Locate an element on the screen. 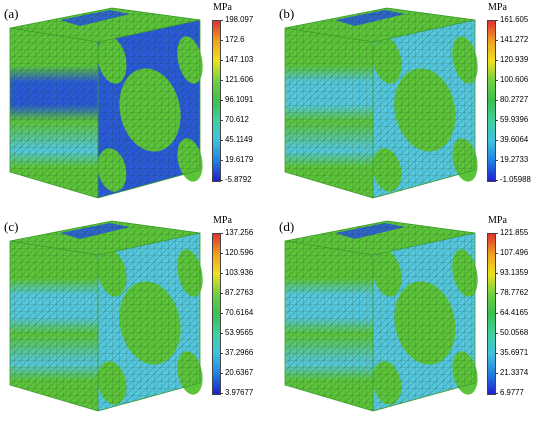 This screenshot has height=427, width=550. colorbar-tick-label: 59.9396 is located at coordinates (514, 119).